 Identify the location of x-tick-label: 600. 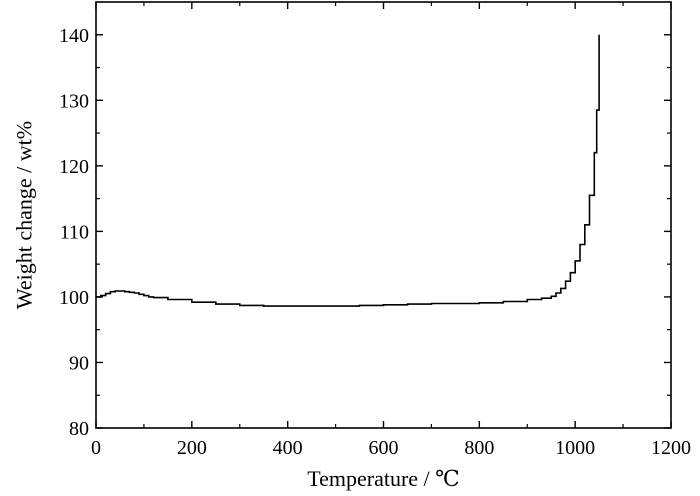
(384, 448).